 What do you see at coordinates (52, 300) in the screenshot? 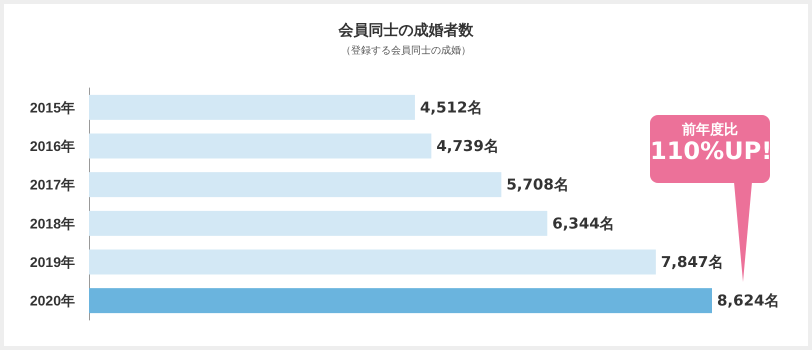
I see `y-tick-label: 2020年` at bounding box center [52, 300].